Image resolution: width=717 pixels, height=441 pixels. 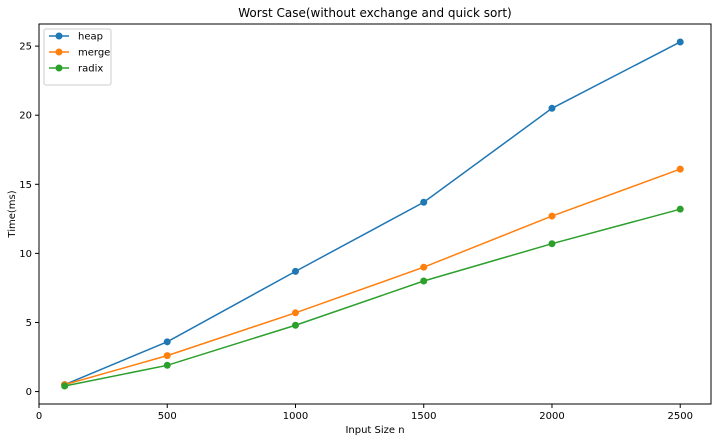 I want to click on y-tick-label: 5, so click(x=29, y=323).